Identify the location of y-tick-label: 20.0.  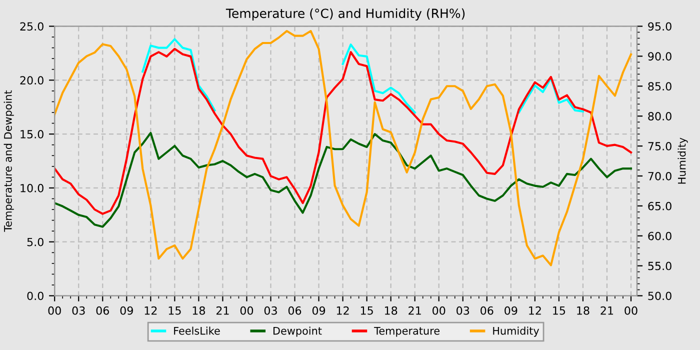
(32, 80).